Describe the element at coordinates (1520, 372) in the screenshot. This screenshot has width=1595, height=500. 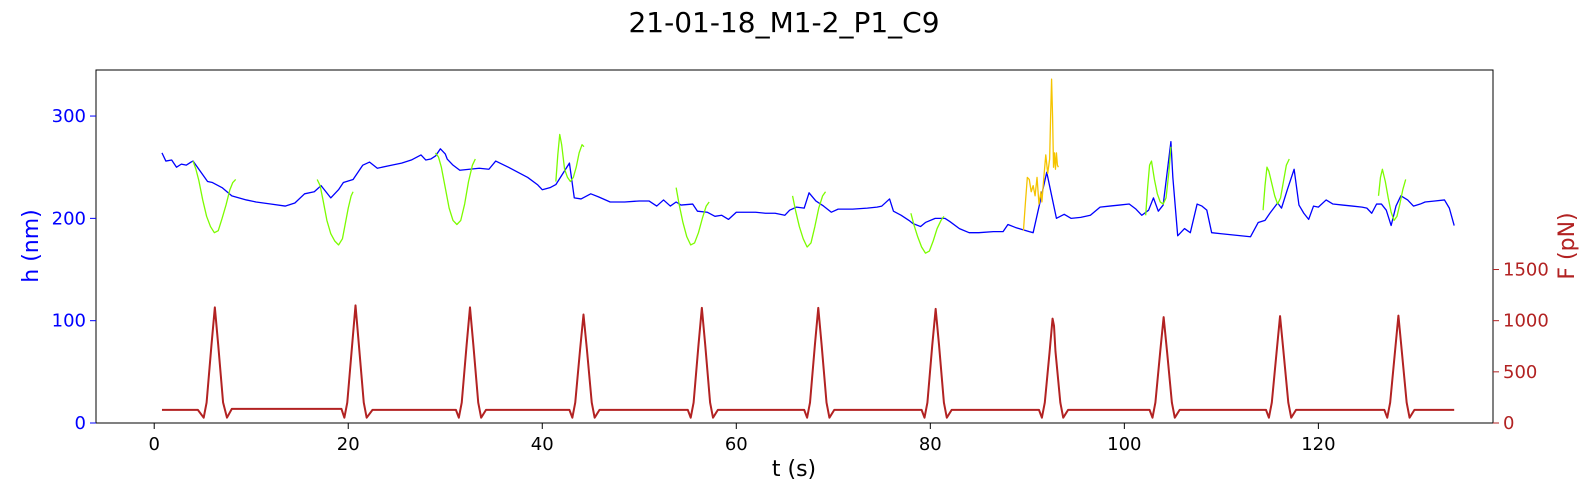
I see `y-right-tick-label: 500` at that location.